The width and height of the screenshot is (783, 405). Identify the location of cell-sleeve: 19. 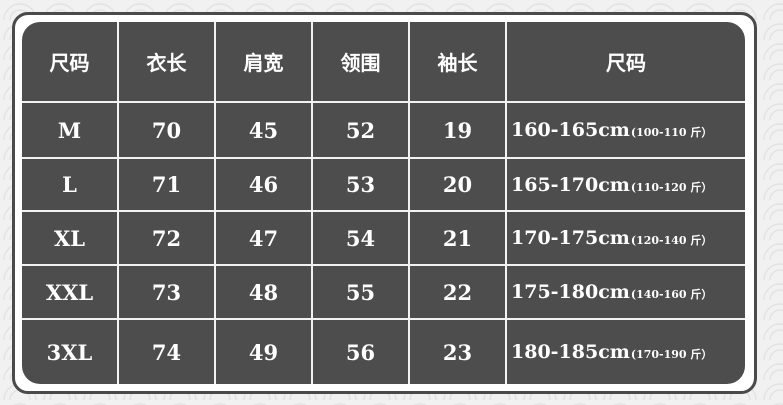
(458, 131).